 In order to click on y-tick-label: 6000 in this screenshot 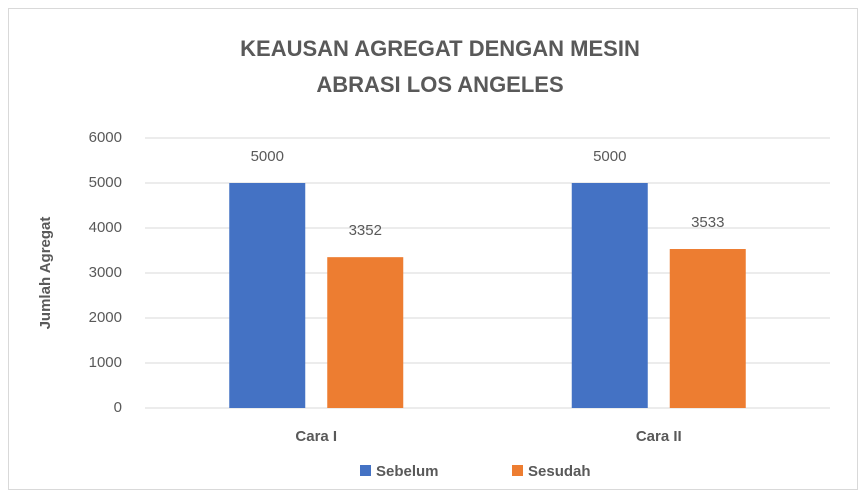, I will do `click(105, 137)`.